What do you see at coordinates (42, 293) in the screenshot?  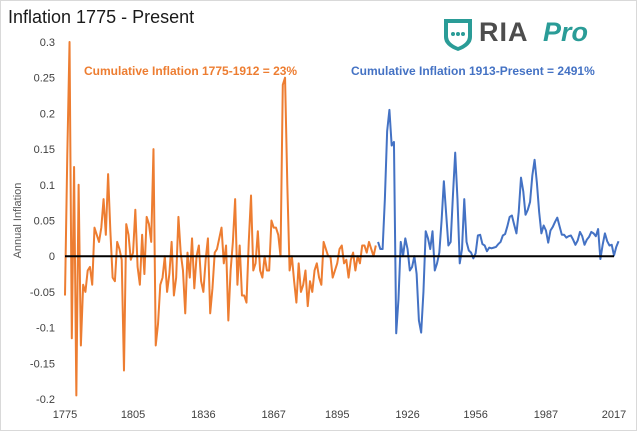 I see `y-tick-label: -0.05` at bounding box center [42, 293].